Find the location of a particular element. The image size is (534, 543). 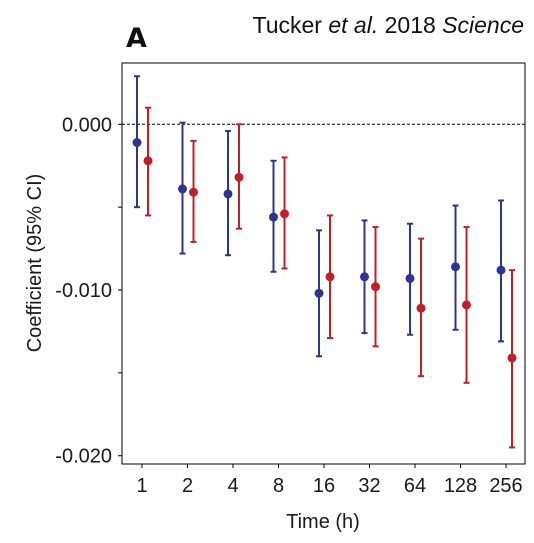

citation: Tucker et al. 2018 Science is located at coordinates (389, 25).